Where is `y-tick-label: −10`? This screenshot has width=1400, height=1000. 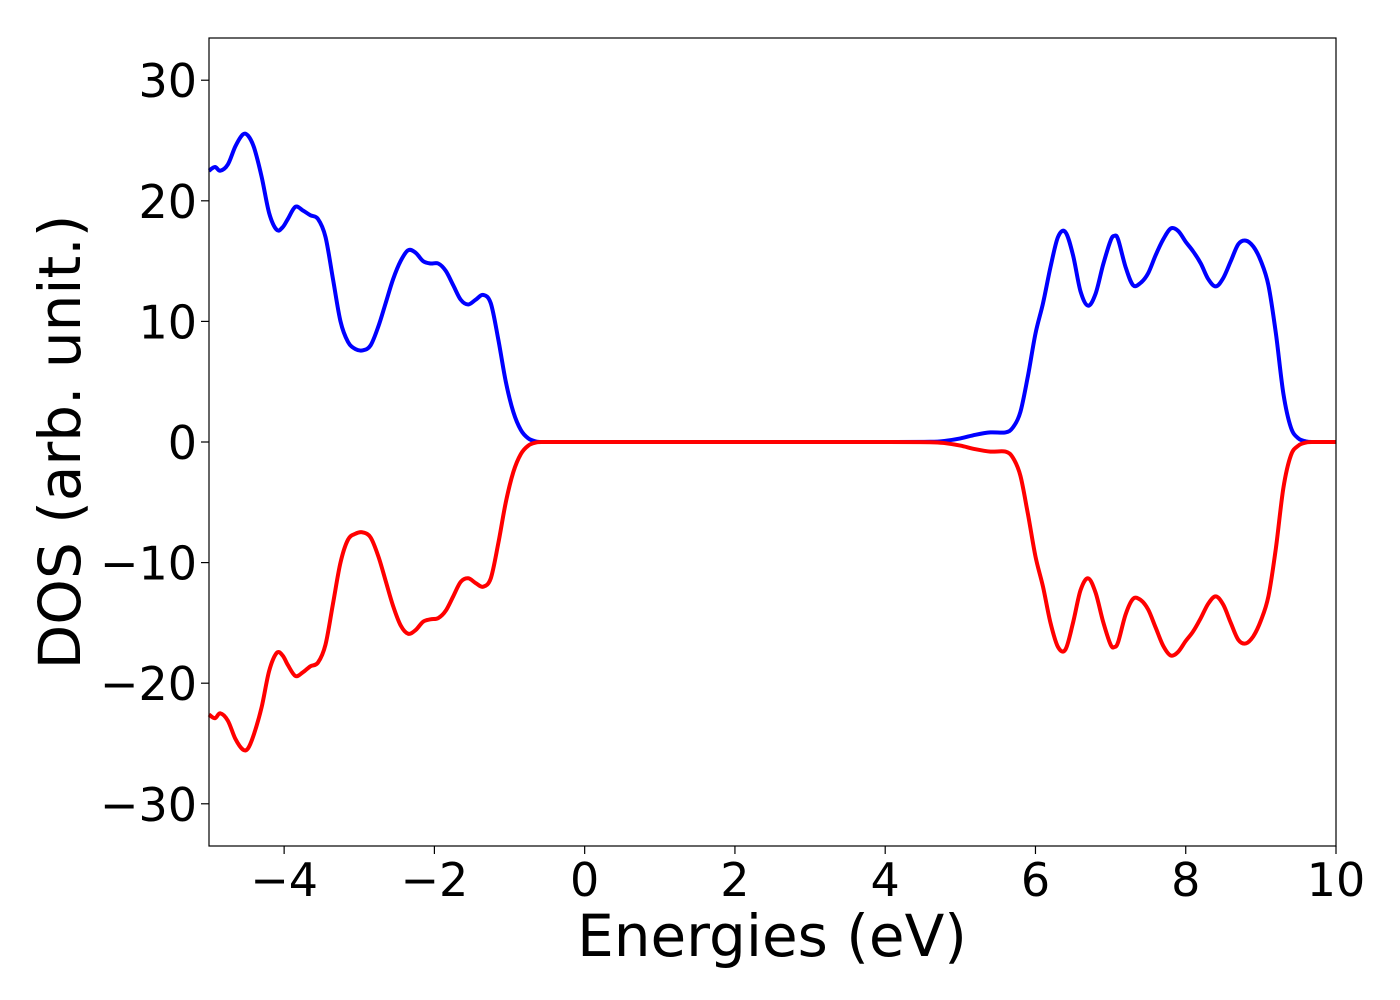
y-tick-label: −10 is located at coordinates (148, 564).